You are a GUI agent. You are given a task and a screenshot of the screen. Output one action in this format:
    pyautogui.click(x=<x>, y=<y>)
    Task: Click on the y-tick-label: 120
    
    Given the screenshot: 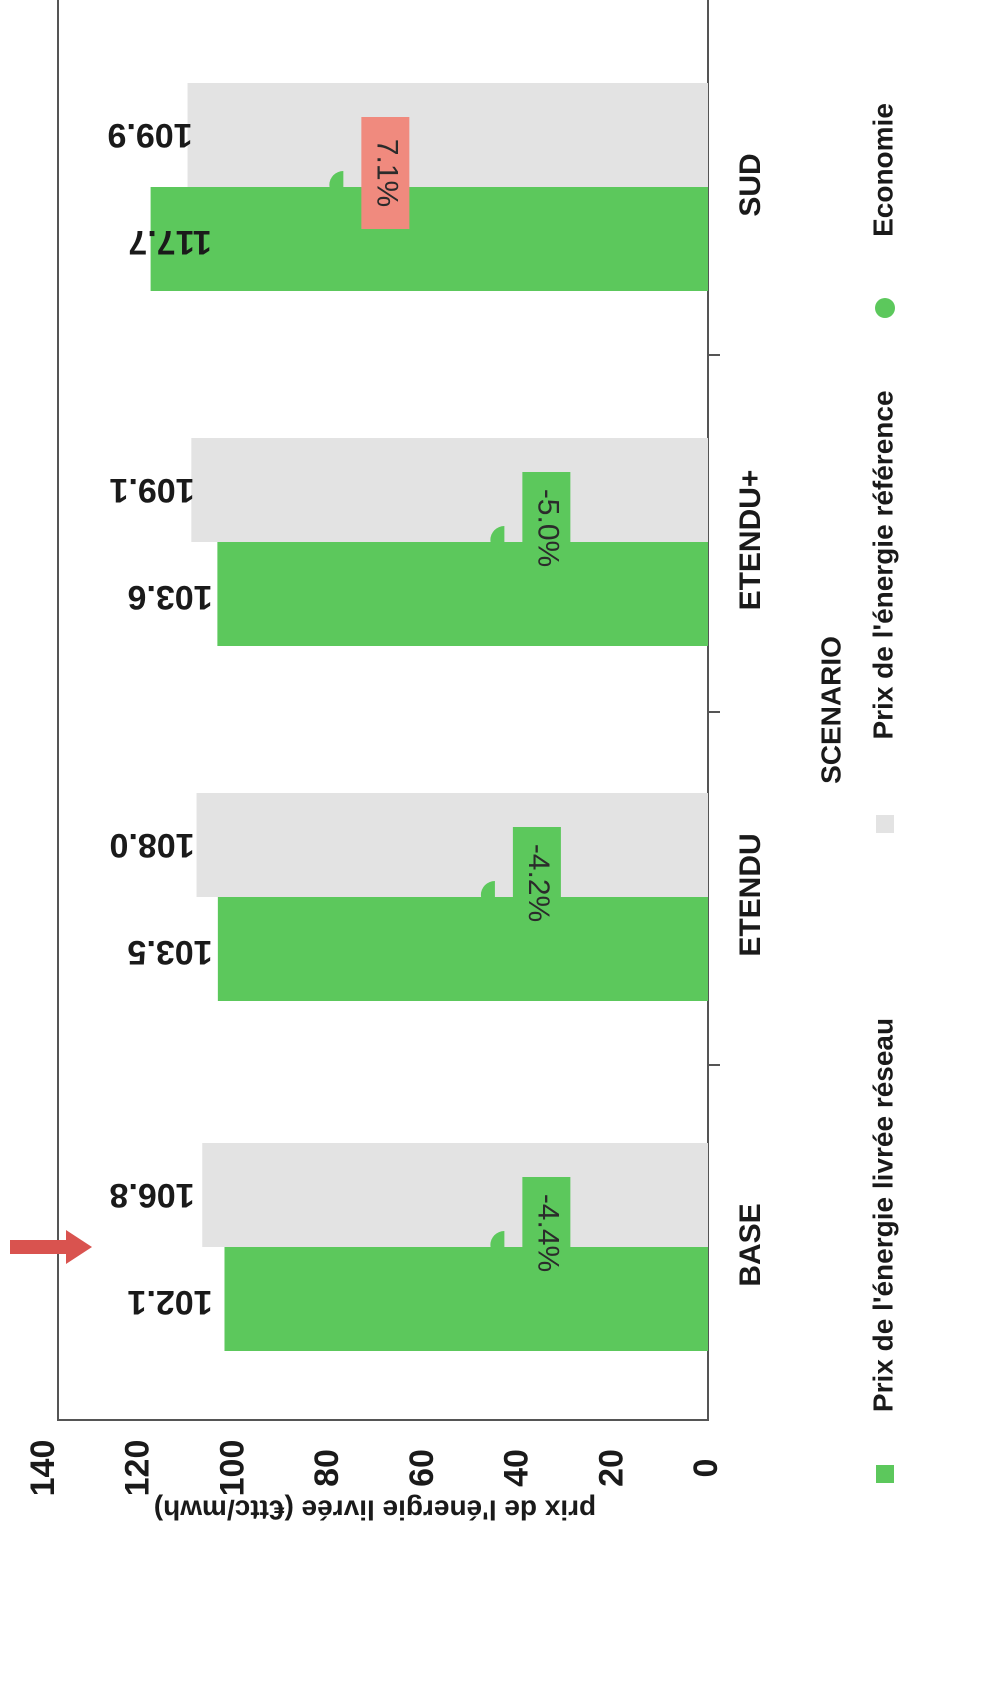 What is the action you would take?
    pyautogui.click(x=138, y=1468)
    